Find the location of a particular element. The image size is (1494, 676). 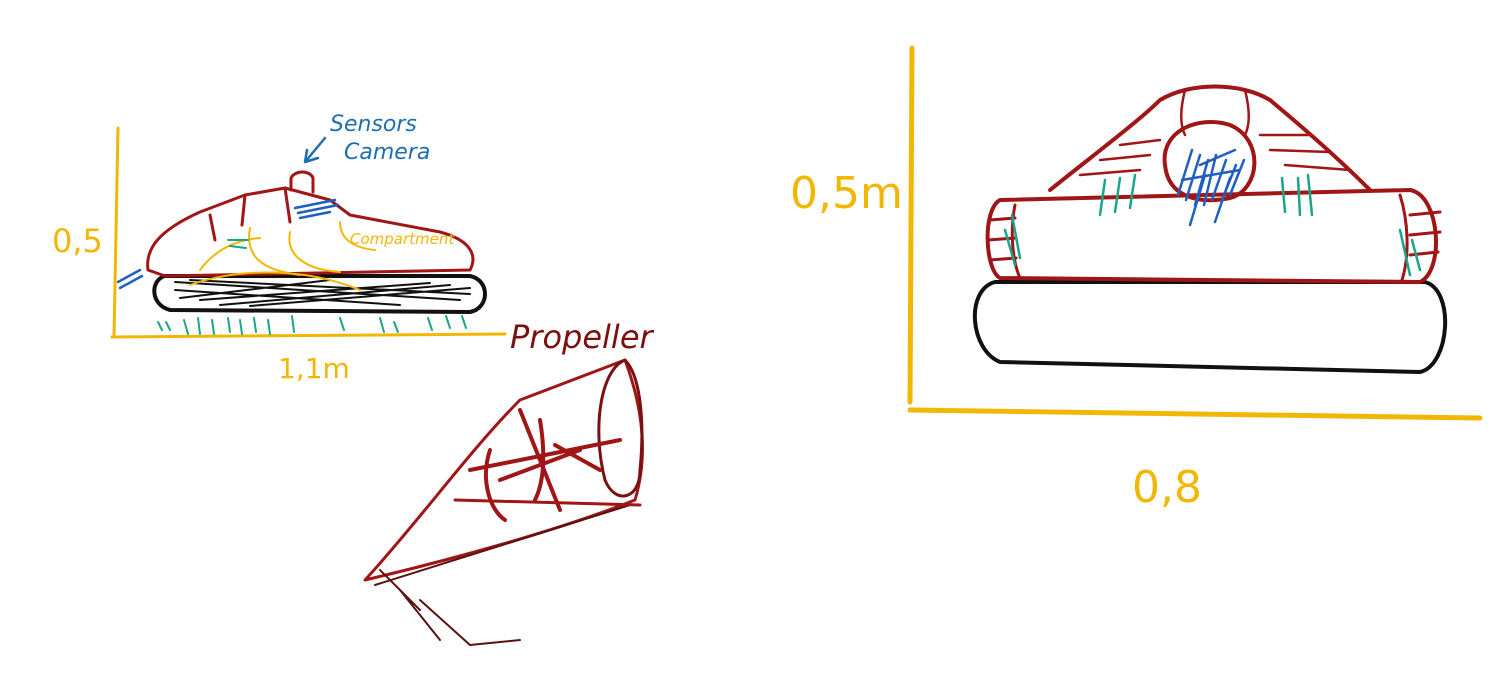

side-length-label: 1,1m is located at coordinates (314, 368).